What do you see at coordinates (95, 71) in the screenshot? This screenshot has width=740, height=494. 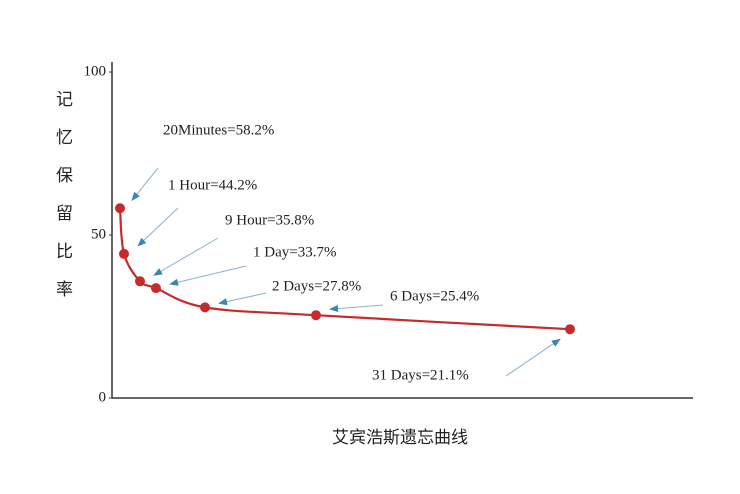 I see `y-tick-label: 100` at bounding box center [95, 71].